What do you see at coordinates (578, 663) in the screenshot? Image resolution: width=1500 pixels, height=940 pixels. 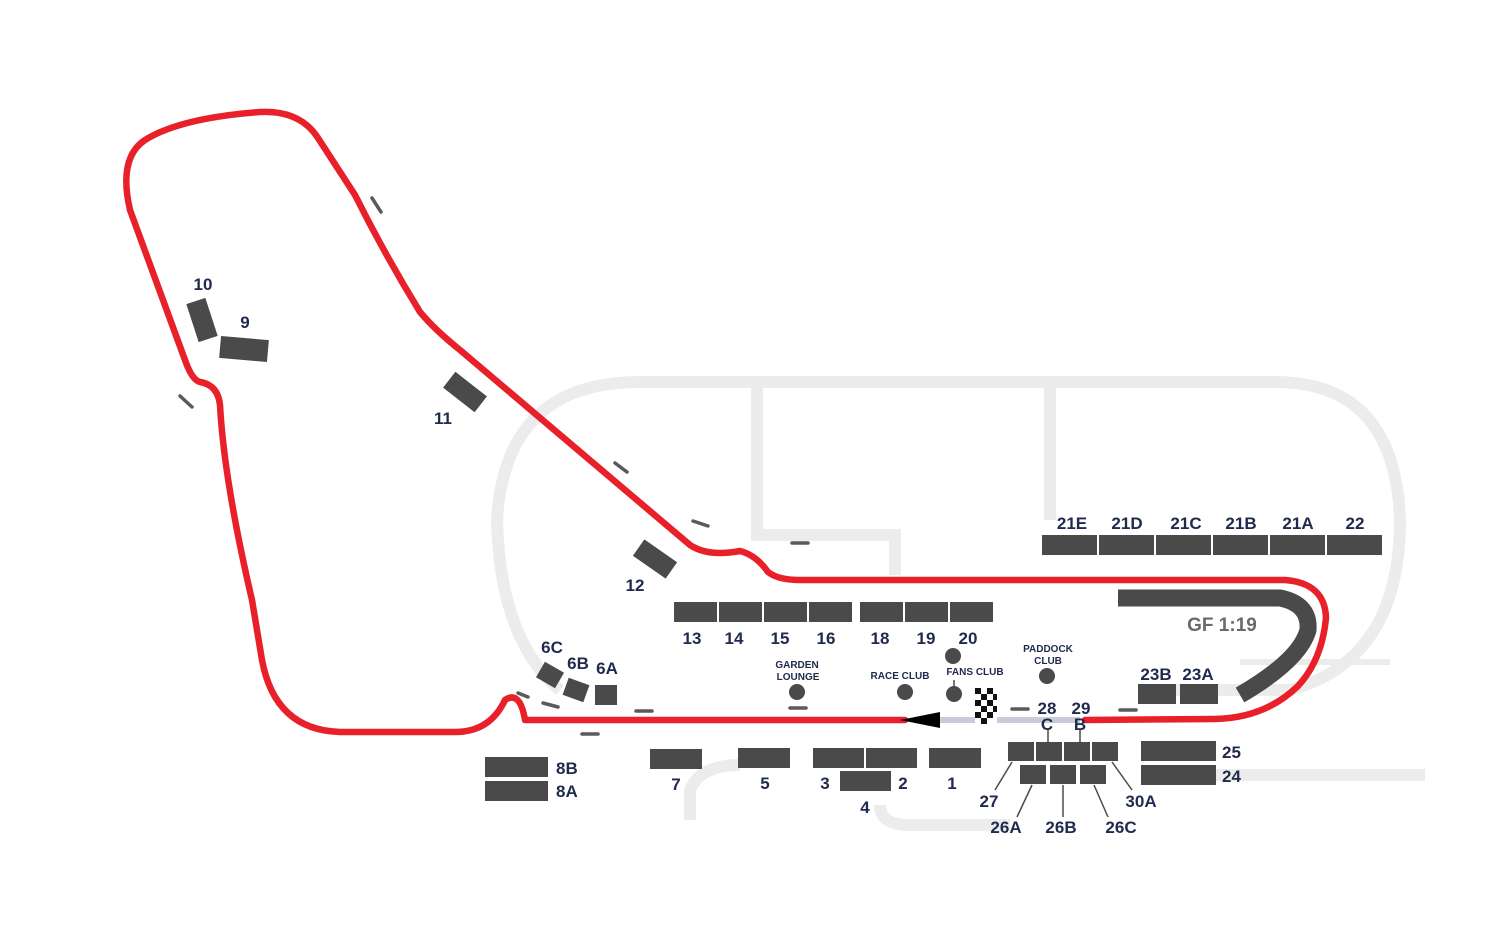 I see `label-6b: 6B` at bounding box center [578, 663].